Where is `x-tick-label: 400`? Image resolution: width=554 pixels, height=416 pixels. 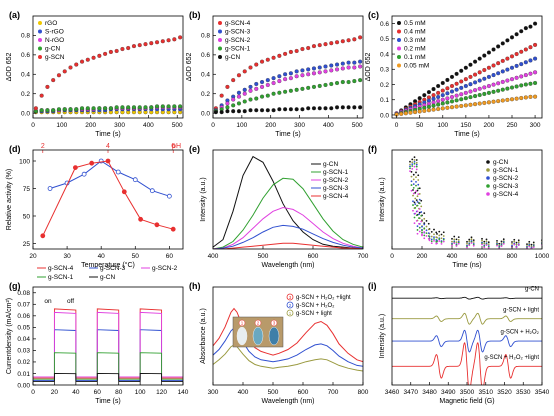
x-tick-label: 400 is located at coordinates (328, 125).